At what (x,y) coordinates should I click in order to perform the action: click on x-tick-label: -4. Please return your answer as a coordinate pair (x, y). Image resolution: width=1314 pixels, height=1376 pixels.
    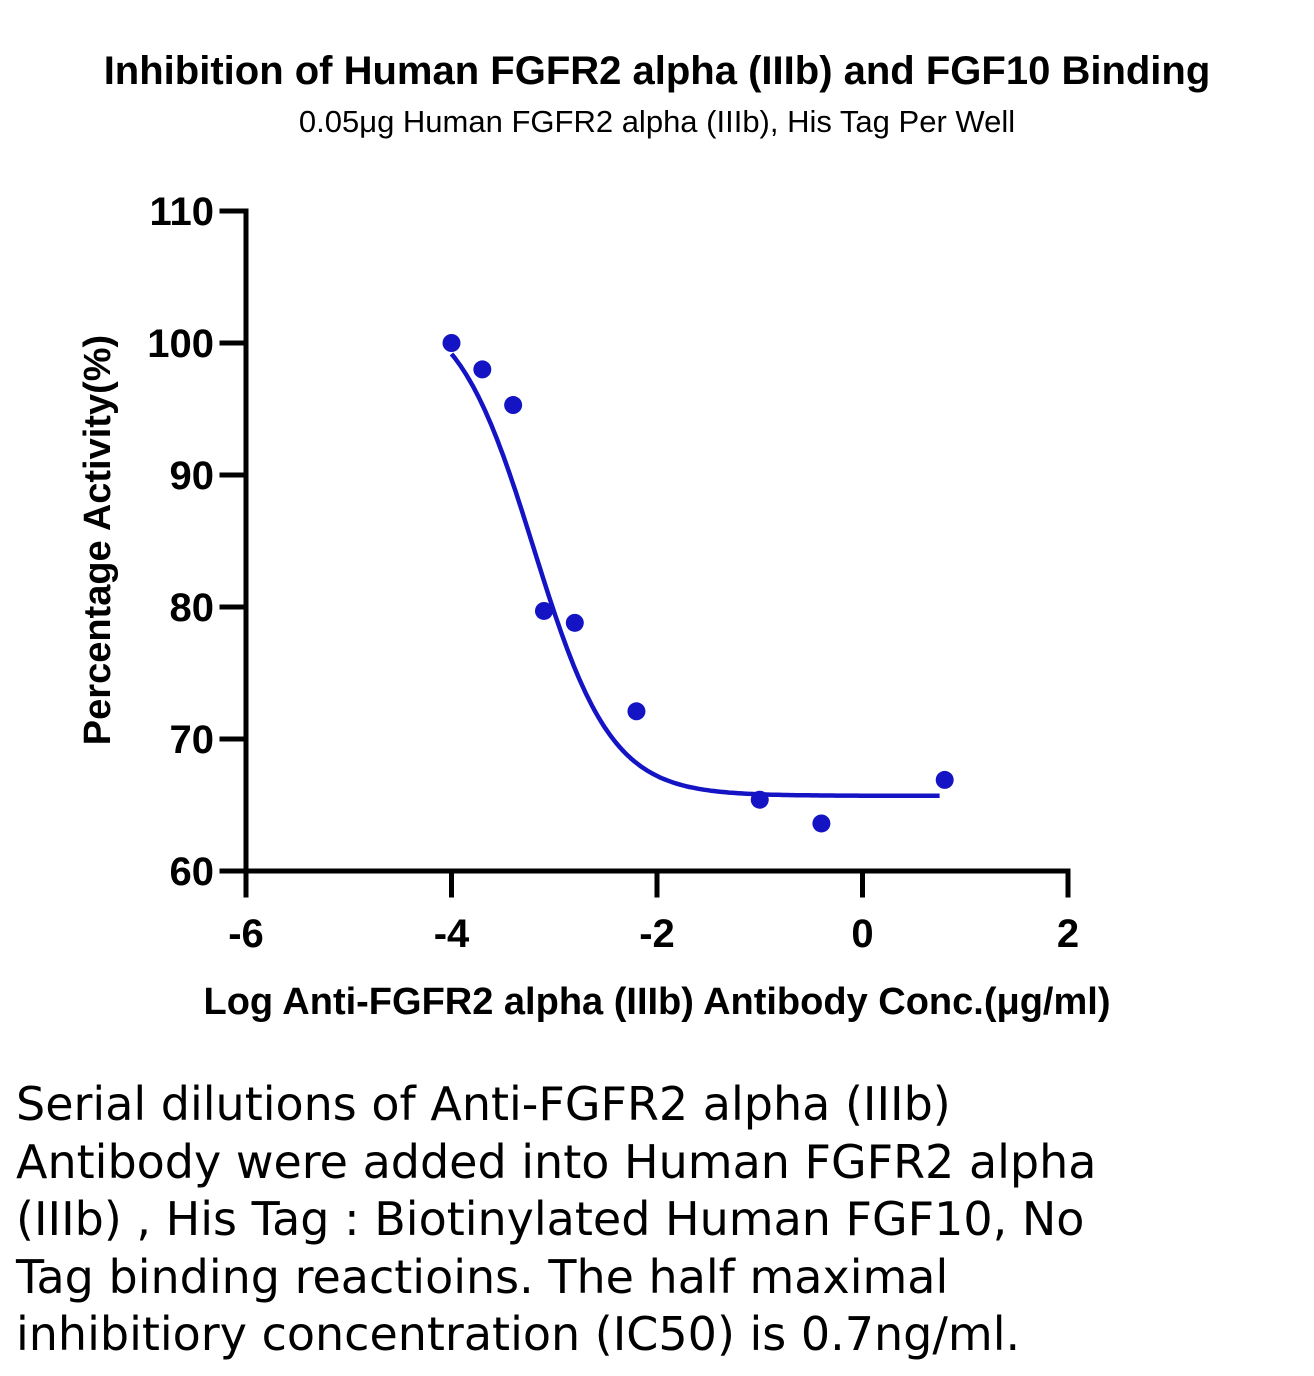
    Looking at the image, I should click on (452, 934).